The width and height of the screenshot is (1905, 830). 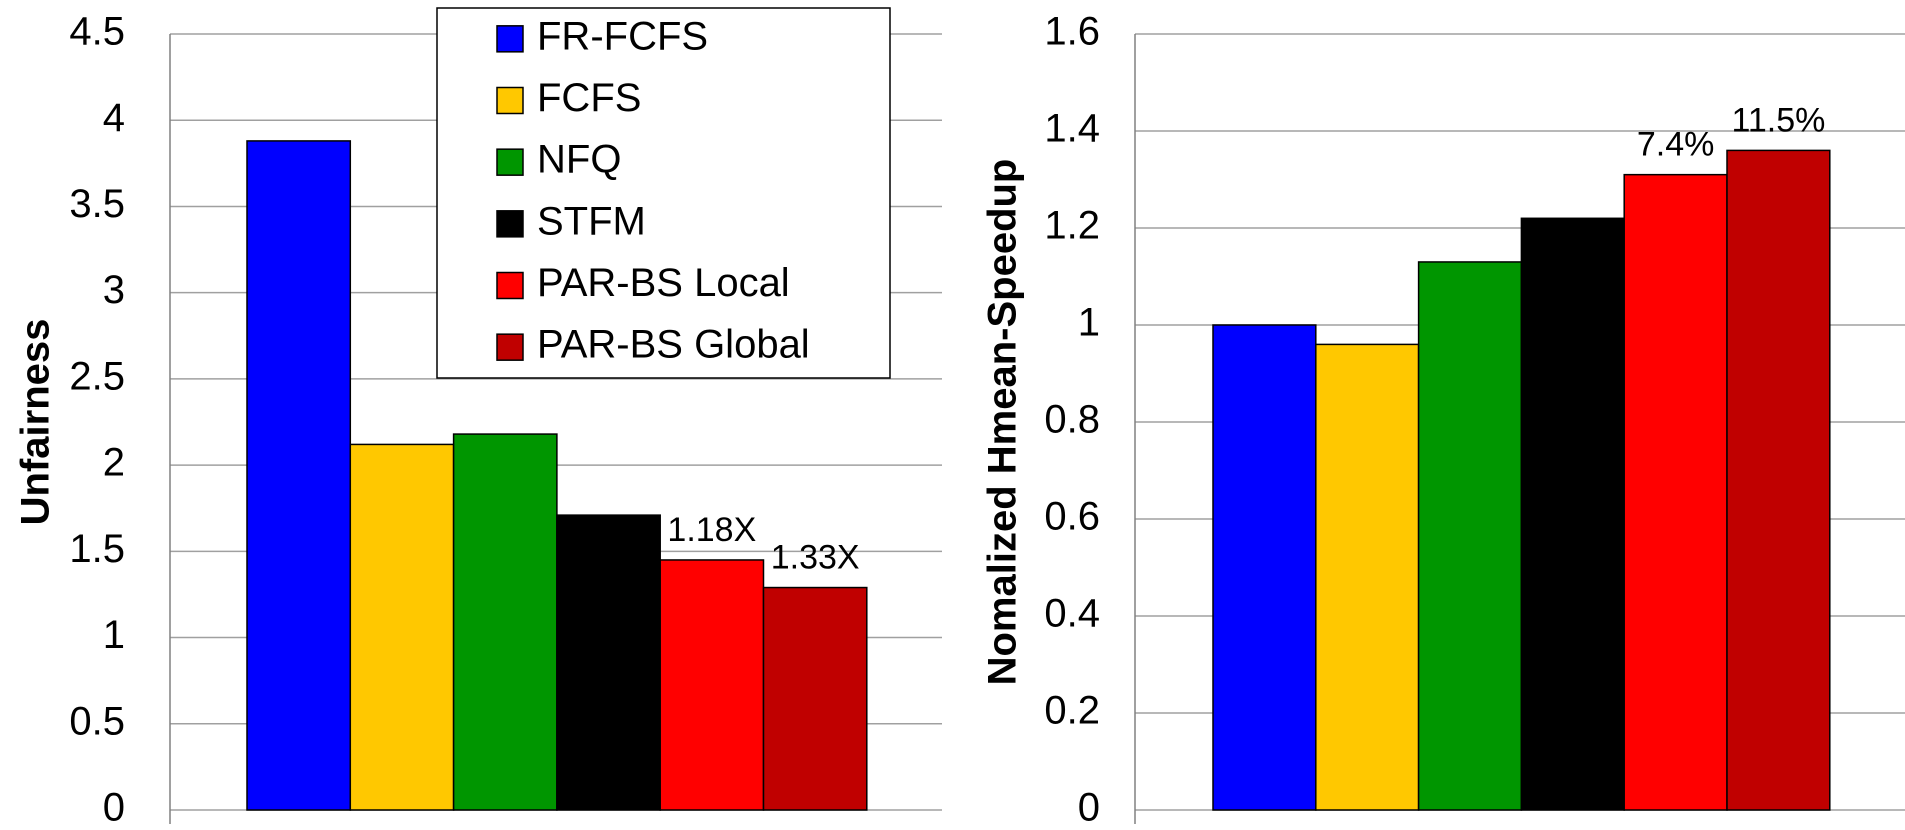 What do you see at coordinates (97, 376) in the screenshot?
I see `y-tick-label: 2.5` at bounding box center [97, 376].